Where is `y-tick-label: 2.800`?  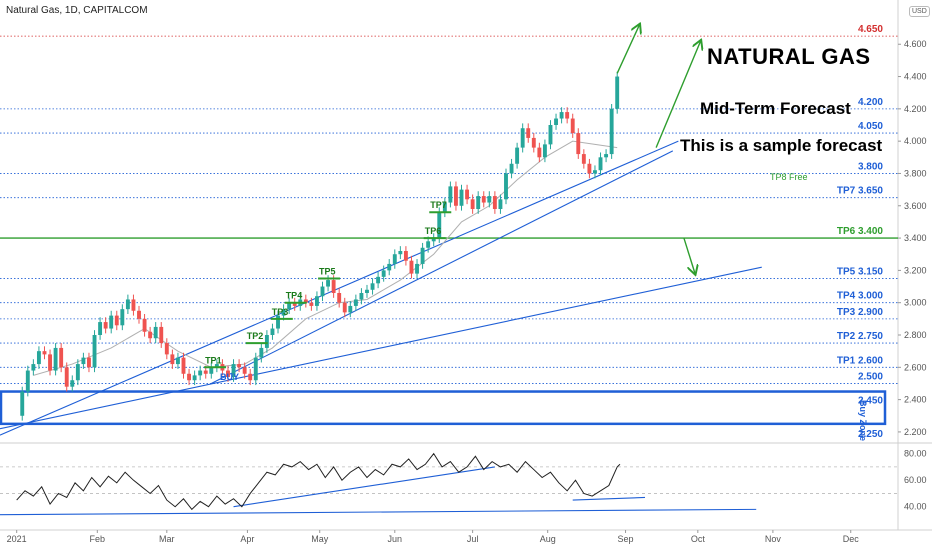 y-tick-label: 2.800 is located at coordinates (915, 335).